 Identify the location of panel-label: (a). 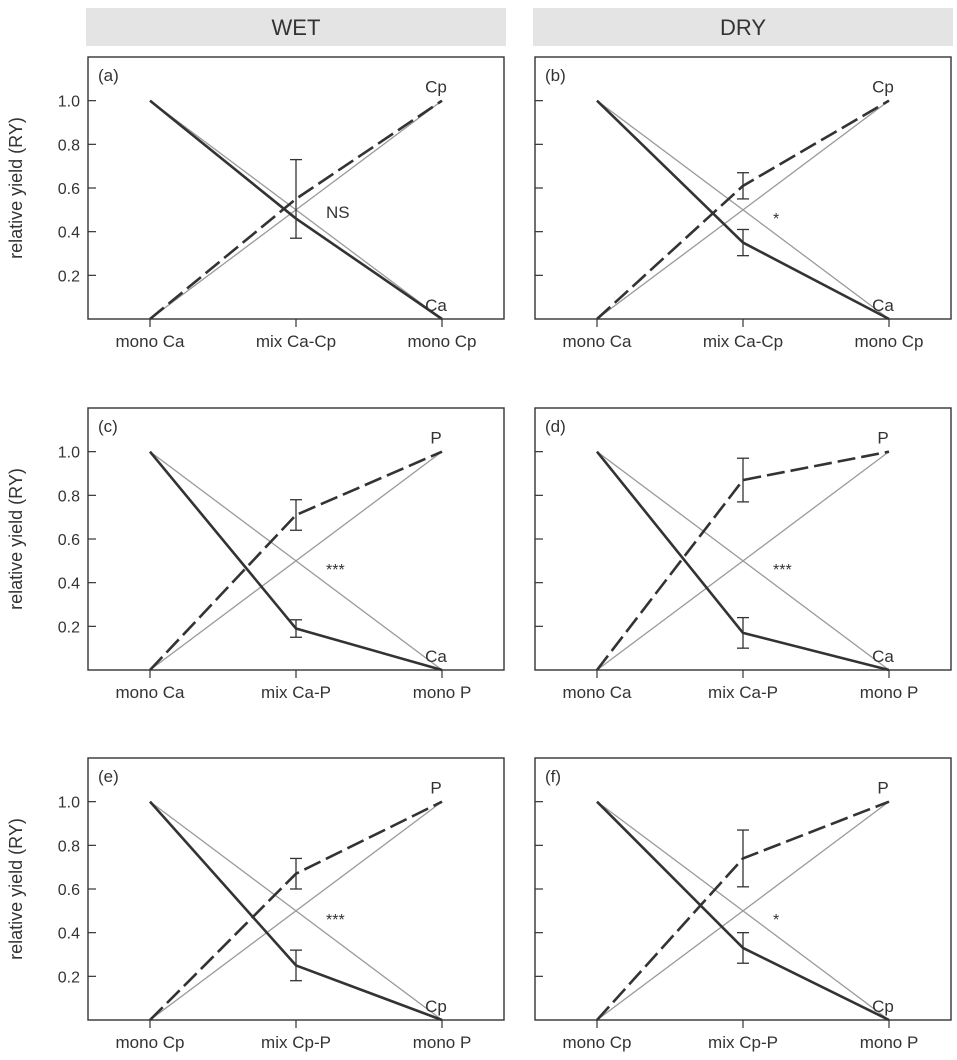
(108, 75).